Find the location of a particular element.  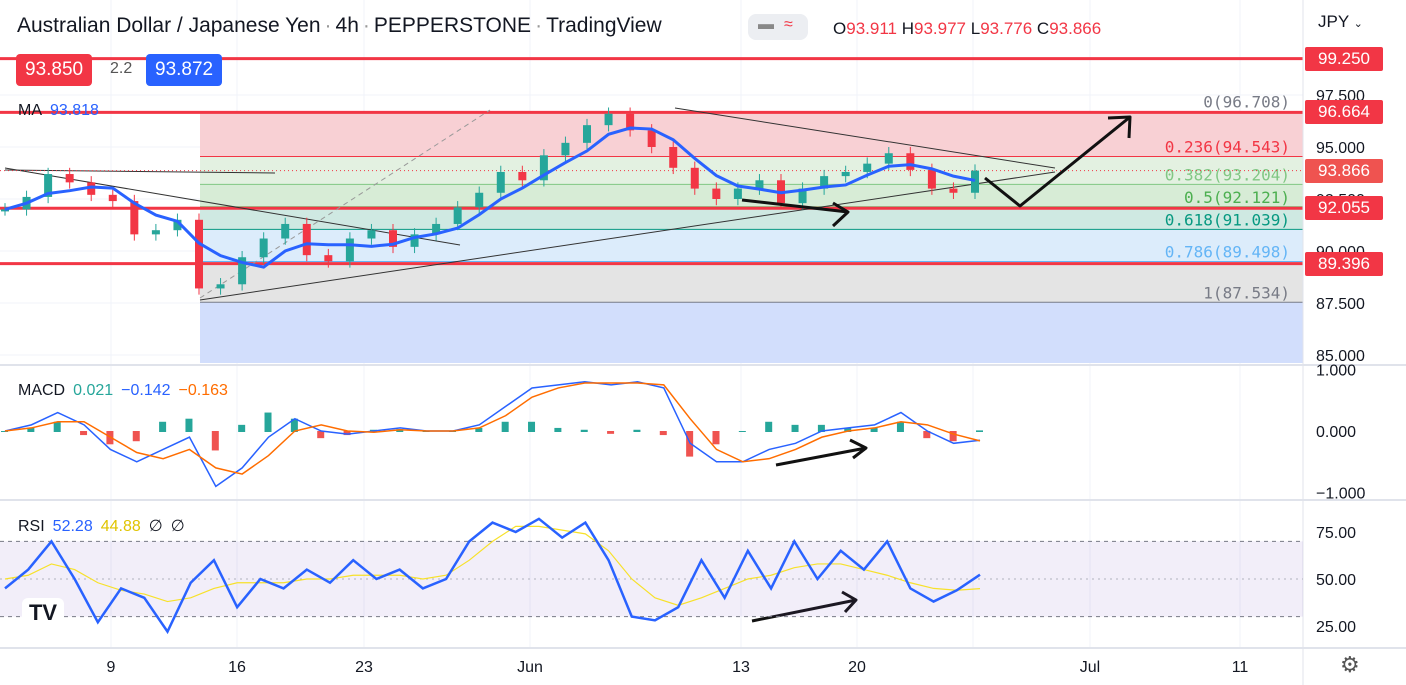

fib-label: 0.382(93.204) is located at coordinates (1227, 174).